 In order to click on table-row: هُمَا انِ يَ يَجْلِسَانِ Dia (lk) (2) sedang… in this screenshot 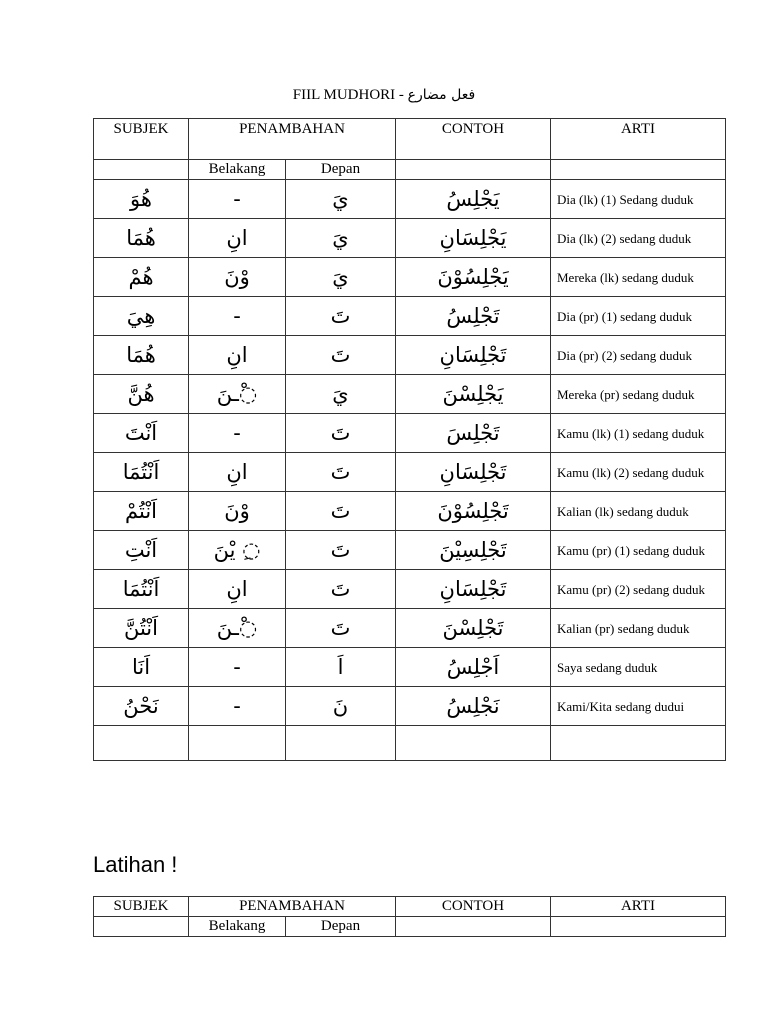, I will do `click(409, 238)`.